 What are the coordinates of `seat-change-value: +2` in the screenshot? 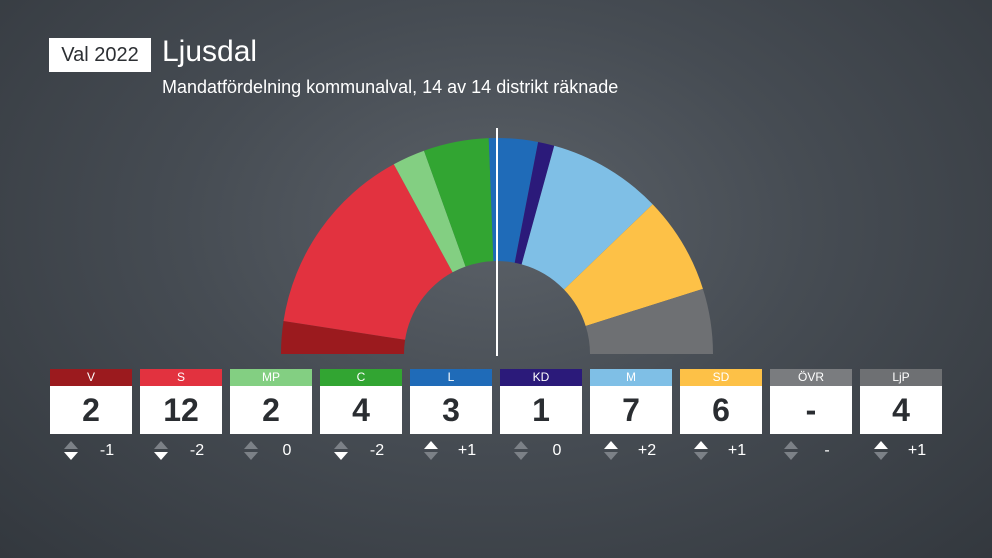 It's located at (647, 450).